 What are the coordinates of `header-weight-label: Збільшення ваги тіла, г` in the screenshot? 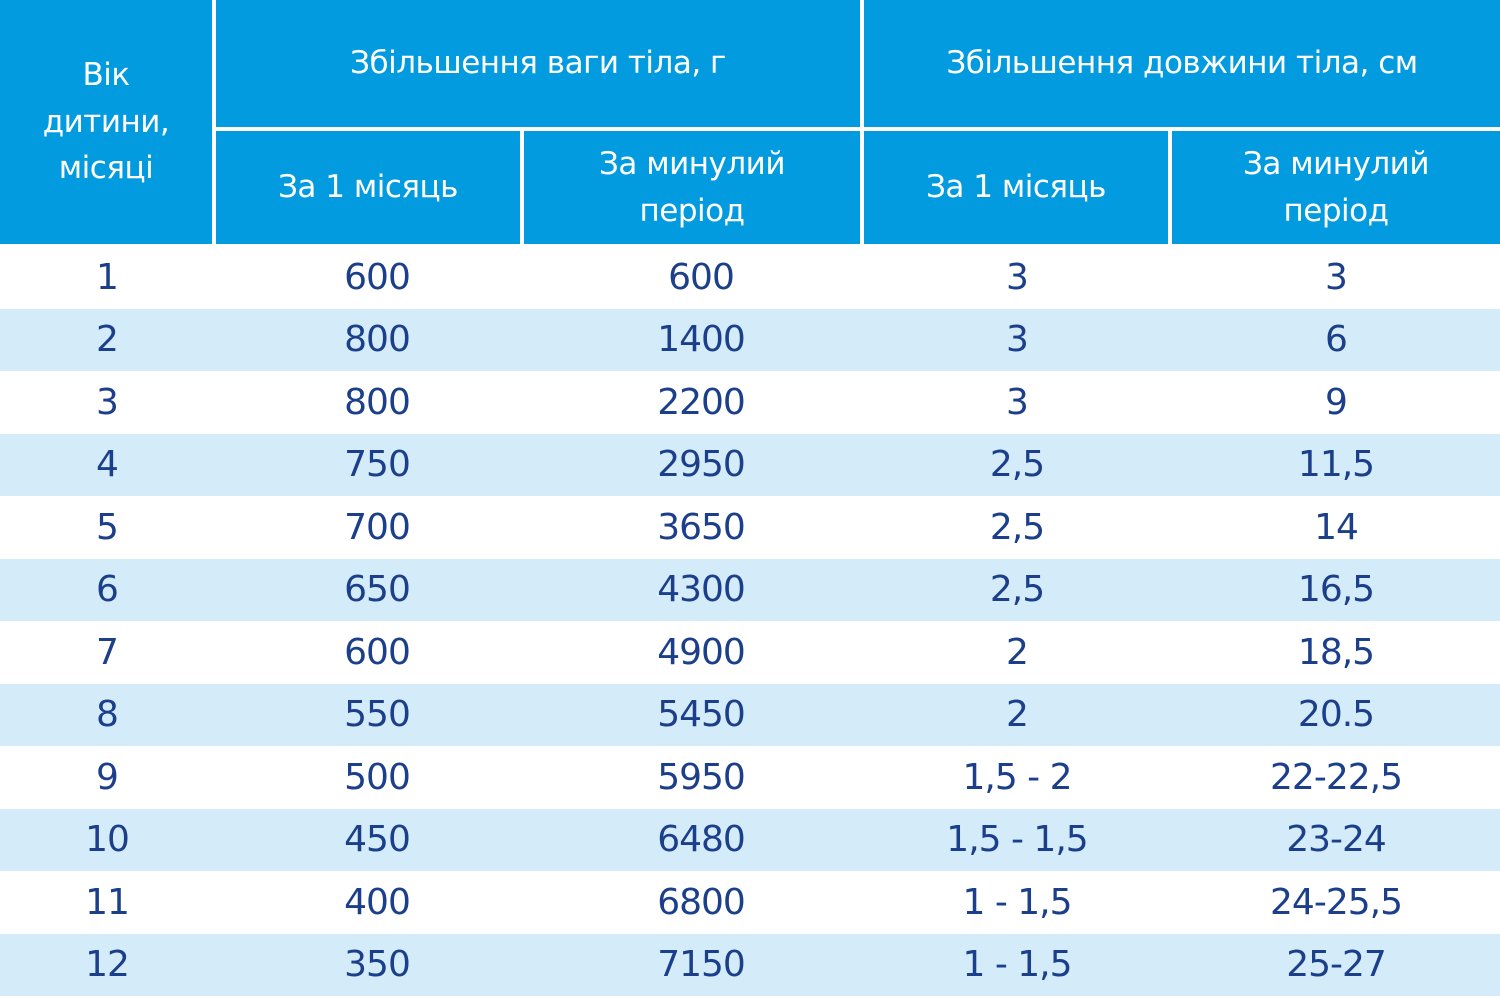 It's located at (538, 63).